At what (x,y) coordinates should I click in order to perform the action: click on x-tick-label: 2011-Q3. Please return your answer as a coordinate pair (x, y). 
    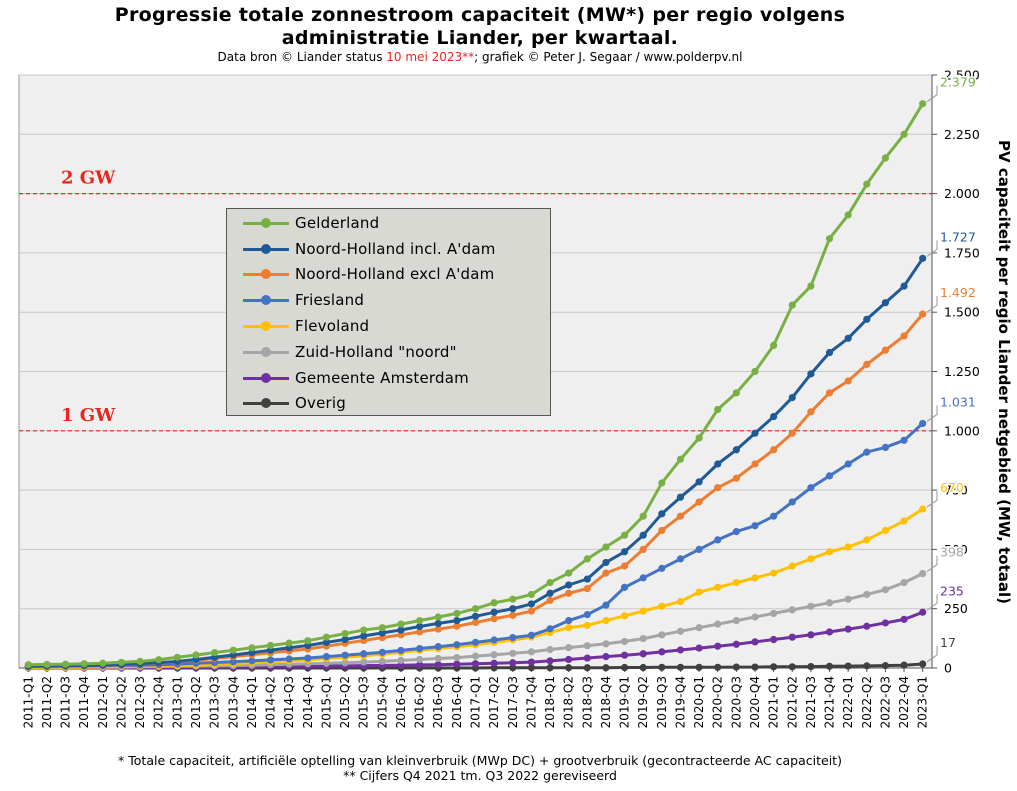
    Looking at the image, I should click on (66, 702).